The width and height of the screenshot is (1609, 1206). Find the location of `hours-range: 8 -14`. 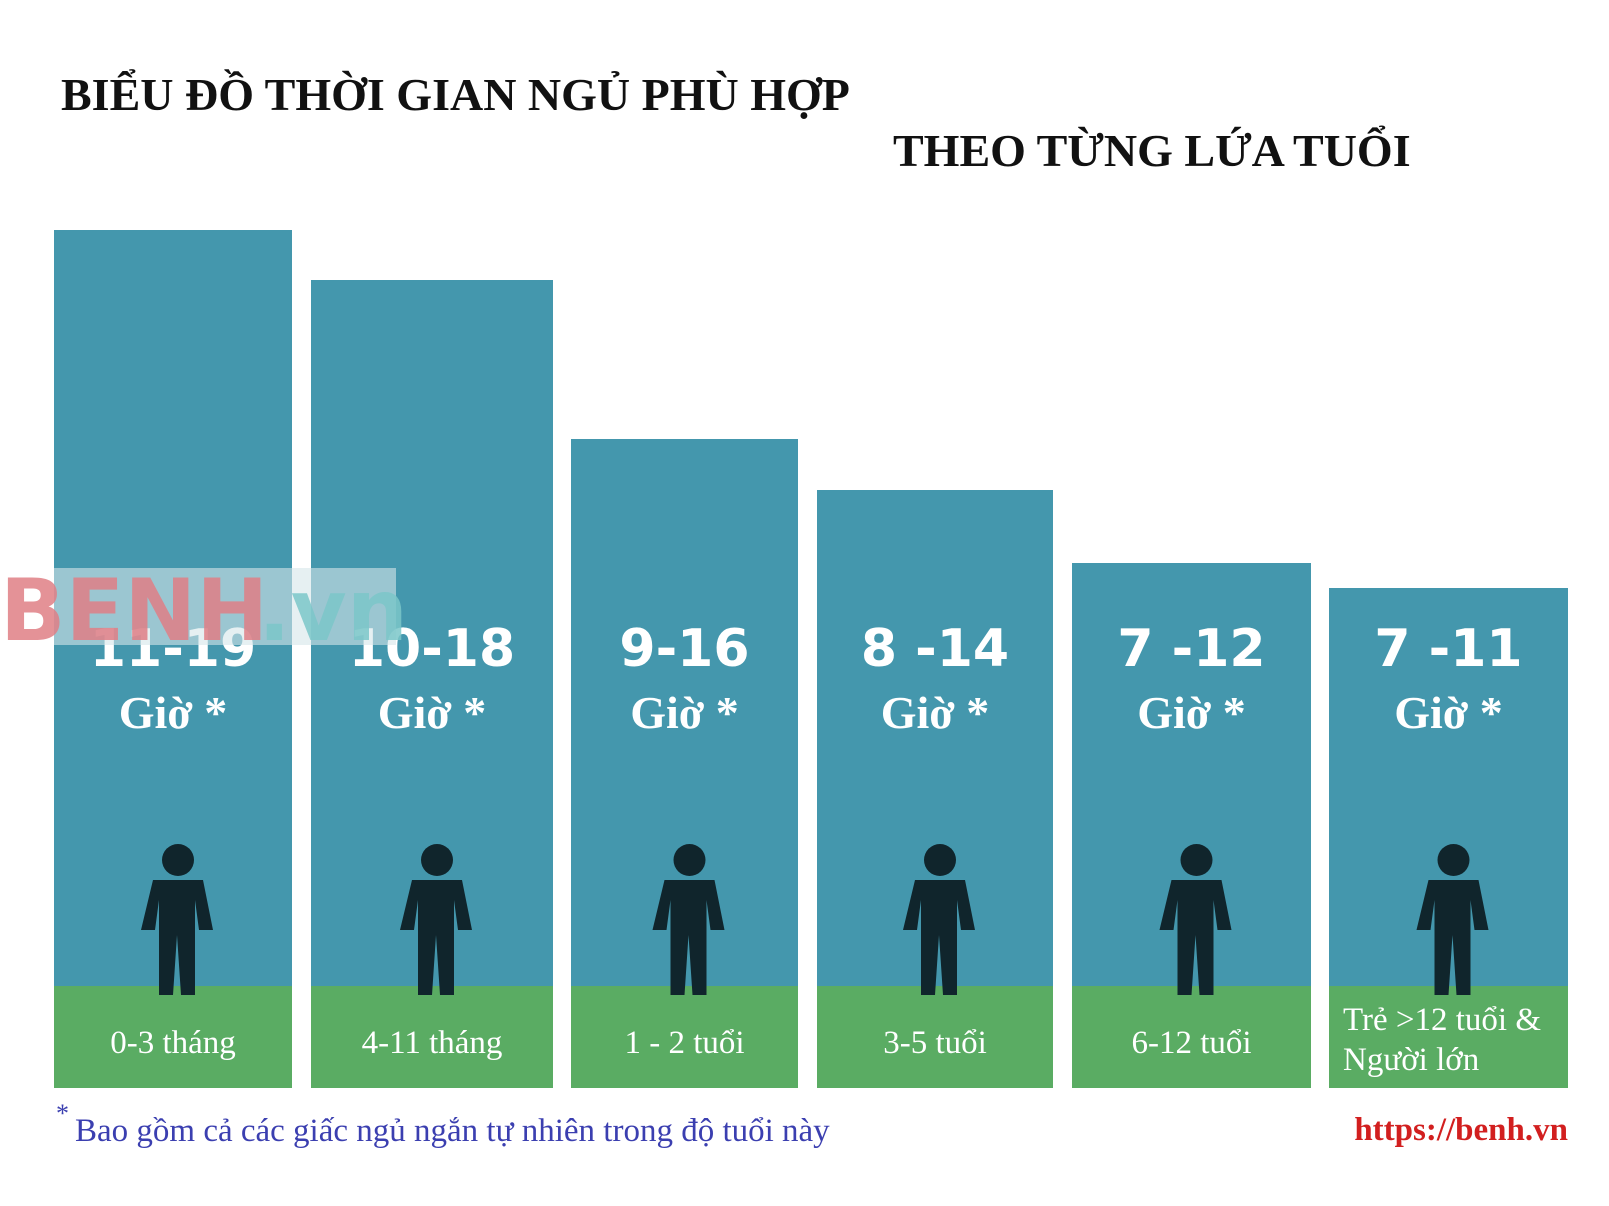

hours-range: 8 -14 is located at coordinates (935, 649).